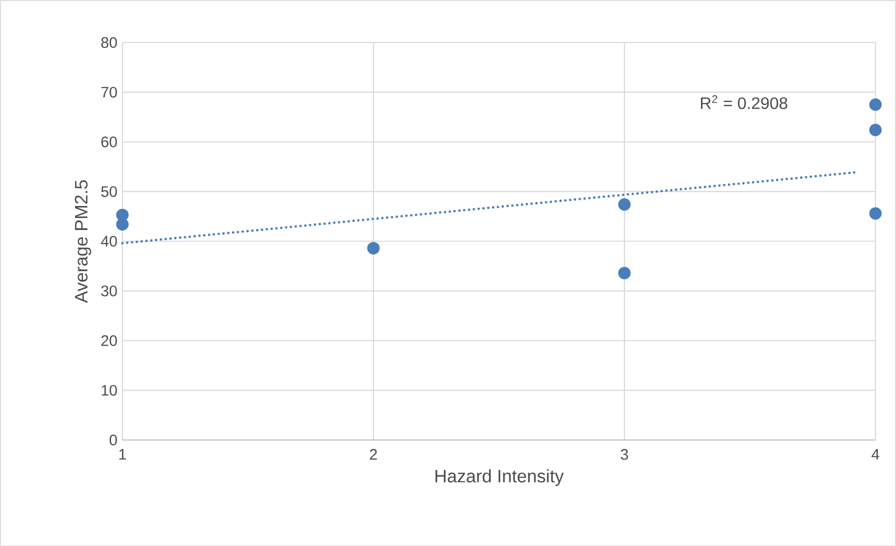 The height and width of the screenshot is (546, 896). What do you see at coordinates (109, 290) in the screenshot?
I see `y-tick-label: 30` at bounding box center [109, 290].